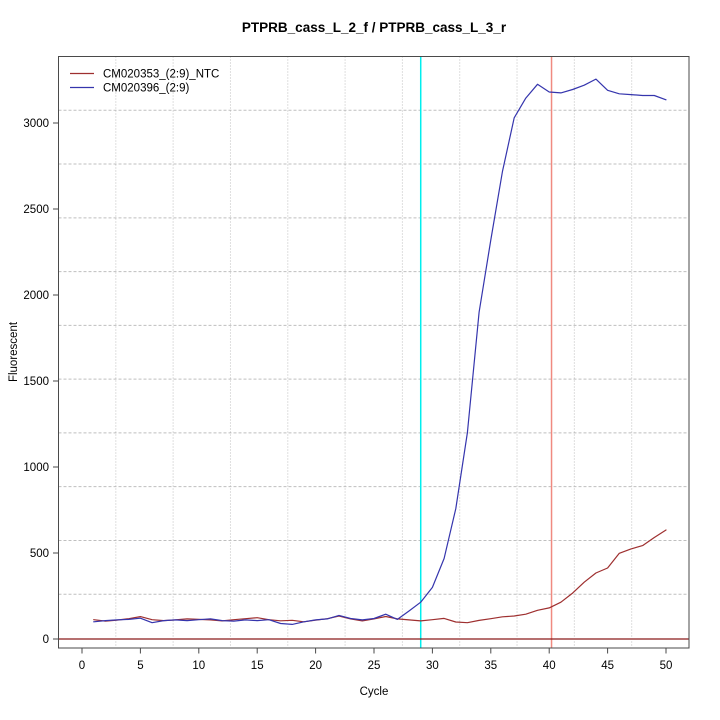 The image size is (720, 720). Describe the element at coordinates (14, 351) in the screenshot. I see `y-axis-label: Fluorescent` at that location.